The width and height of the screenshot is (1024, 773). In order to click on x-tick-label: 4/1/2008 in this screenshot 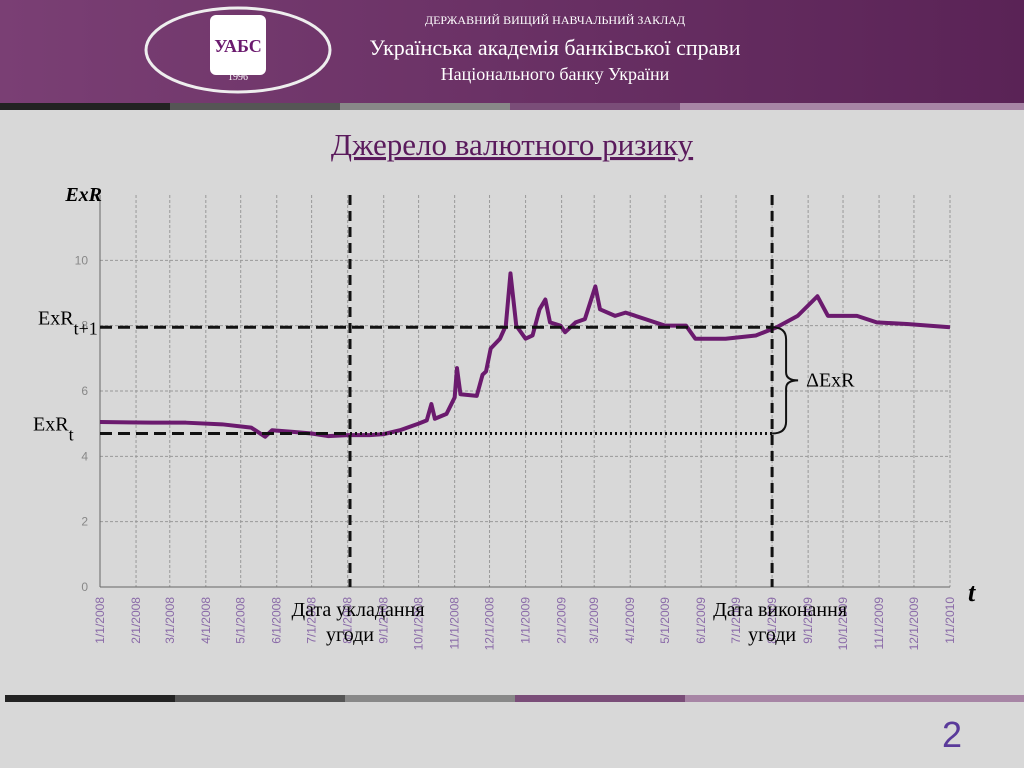, I will do `click(206, 620)`.